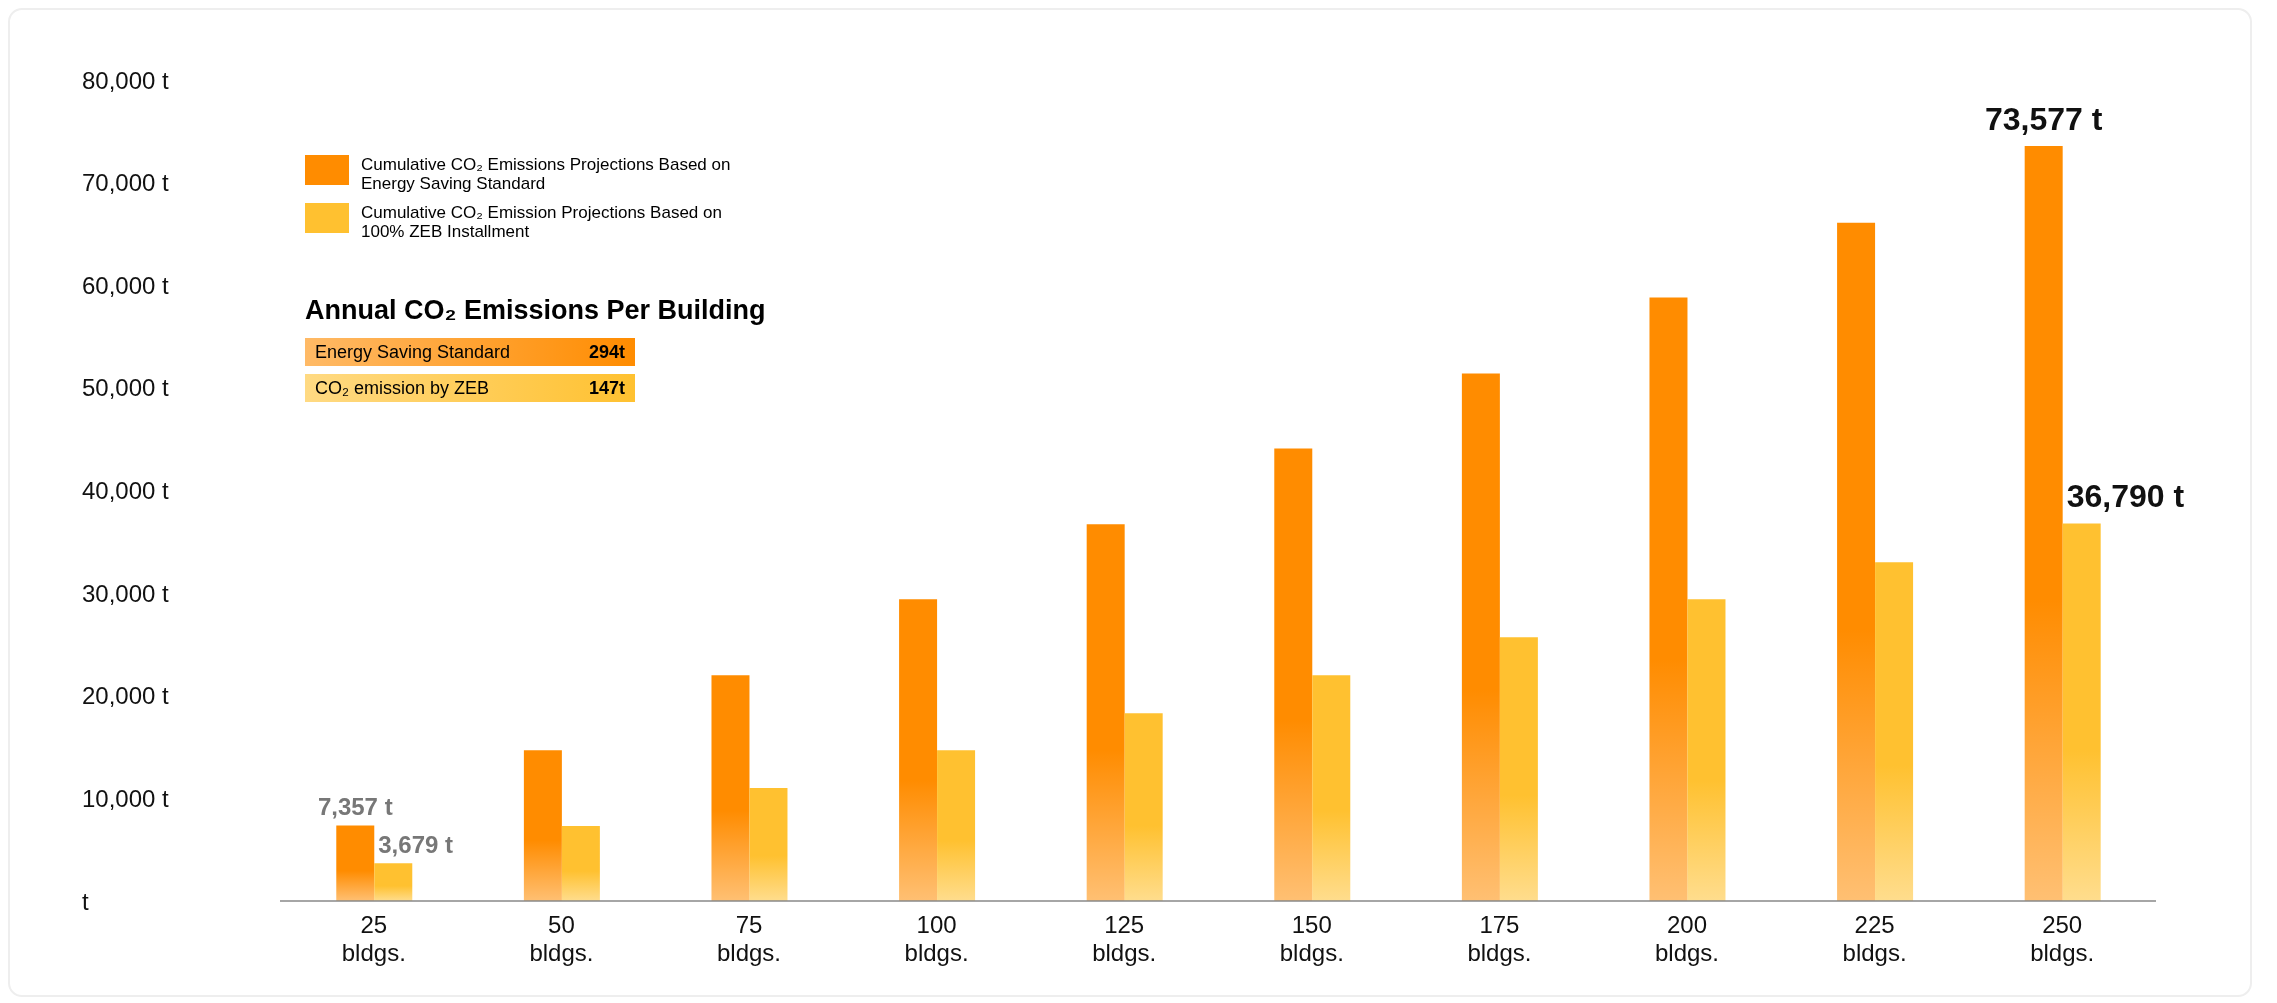  Describe the element at coordinates (607, 352) in the screenshot. I see `annotation: 294t` at that location.